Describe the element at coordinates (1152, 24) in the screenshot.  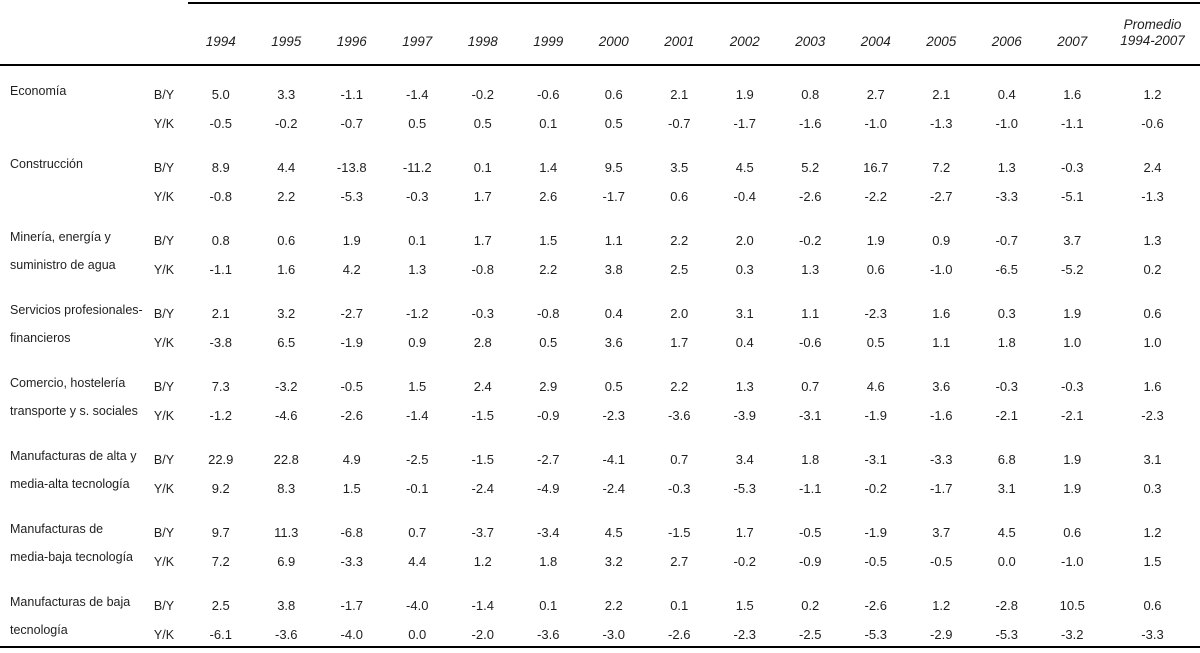
I see `promedio-header-line1: Promedio` at that location.